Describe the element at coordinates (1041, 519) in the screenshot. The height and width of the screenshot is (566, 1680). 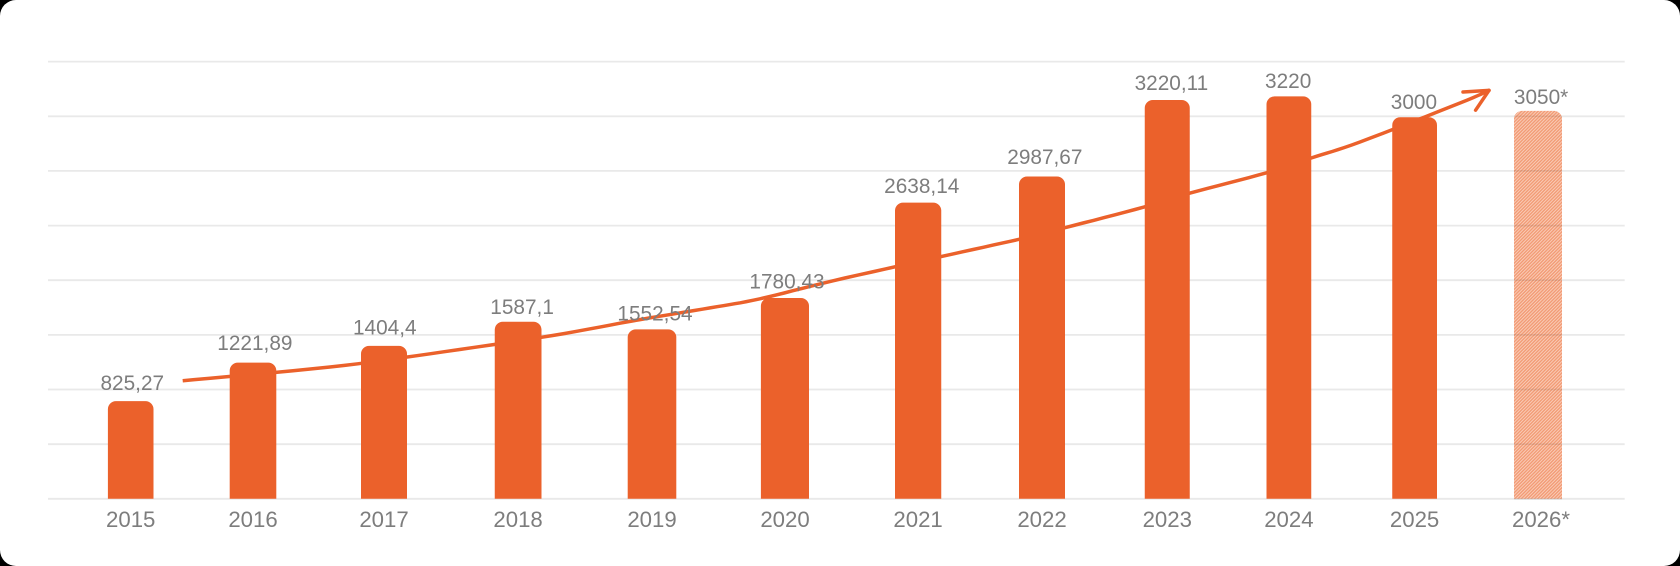
I see `svg-text: 2022` at that location.